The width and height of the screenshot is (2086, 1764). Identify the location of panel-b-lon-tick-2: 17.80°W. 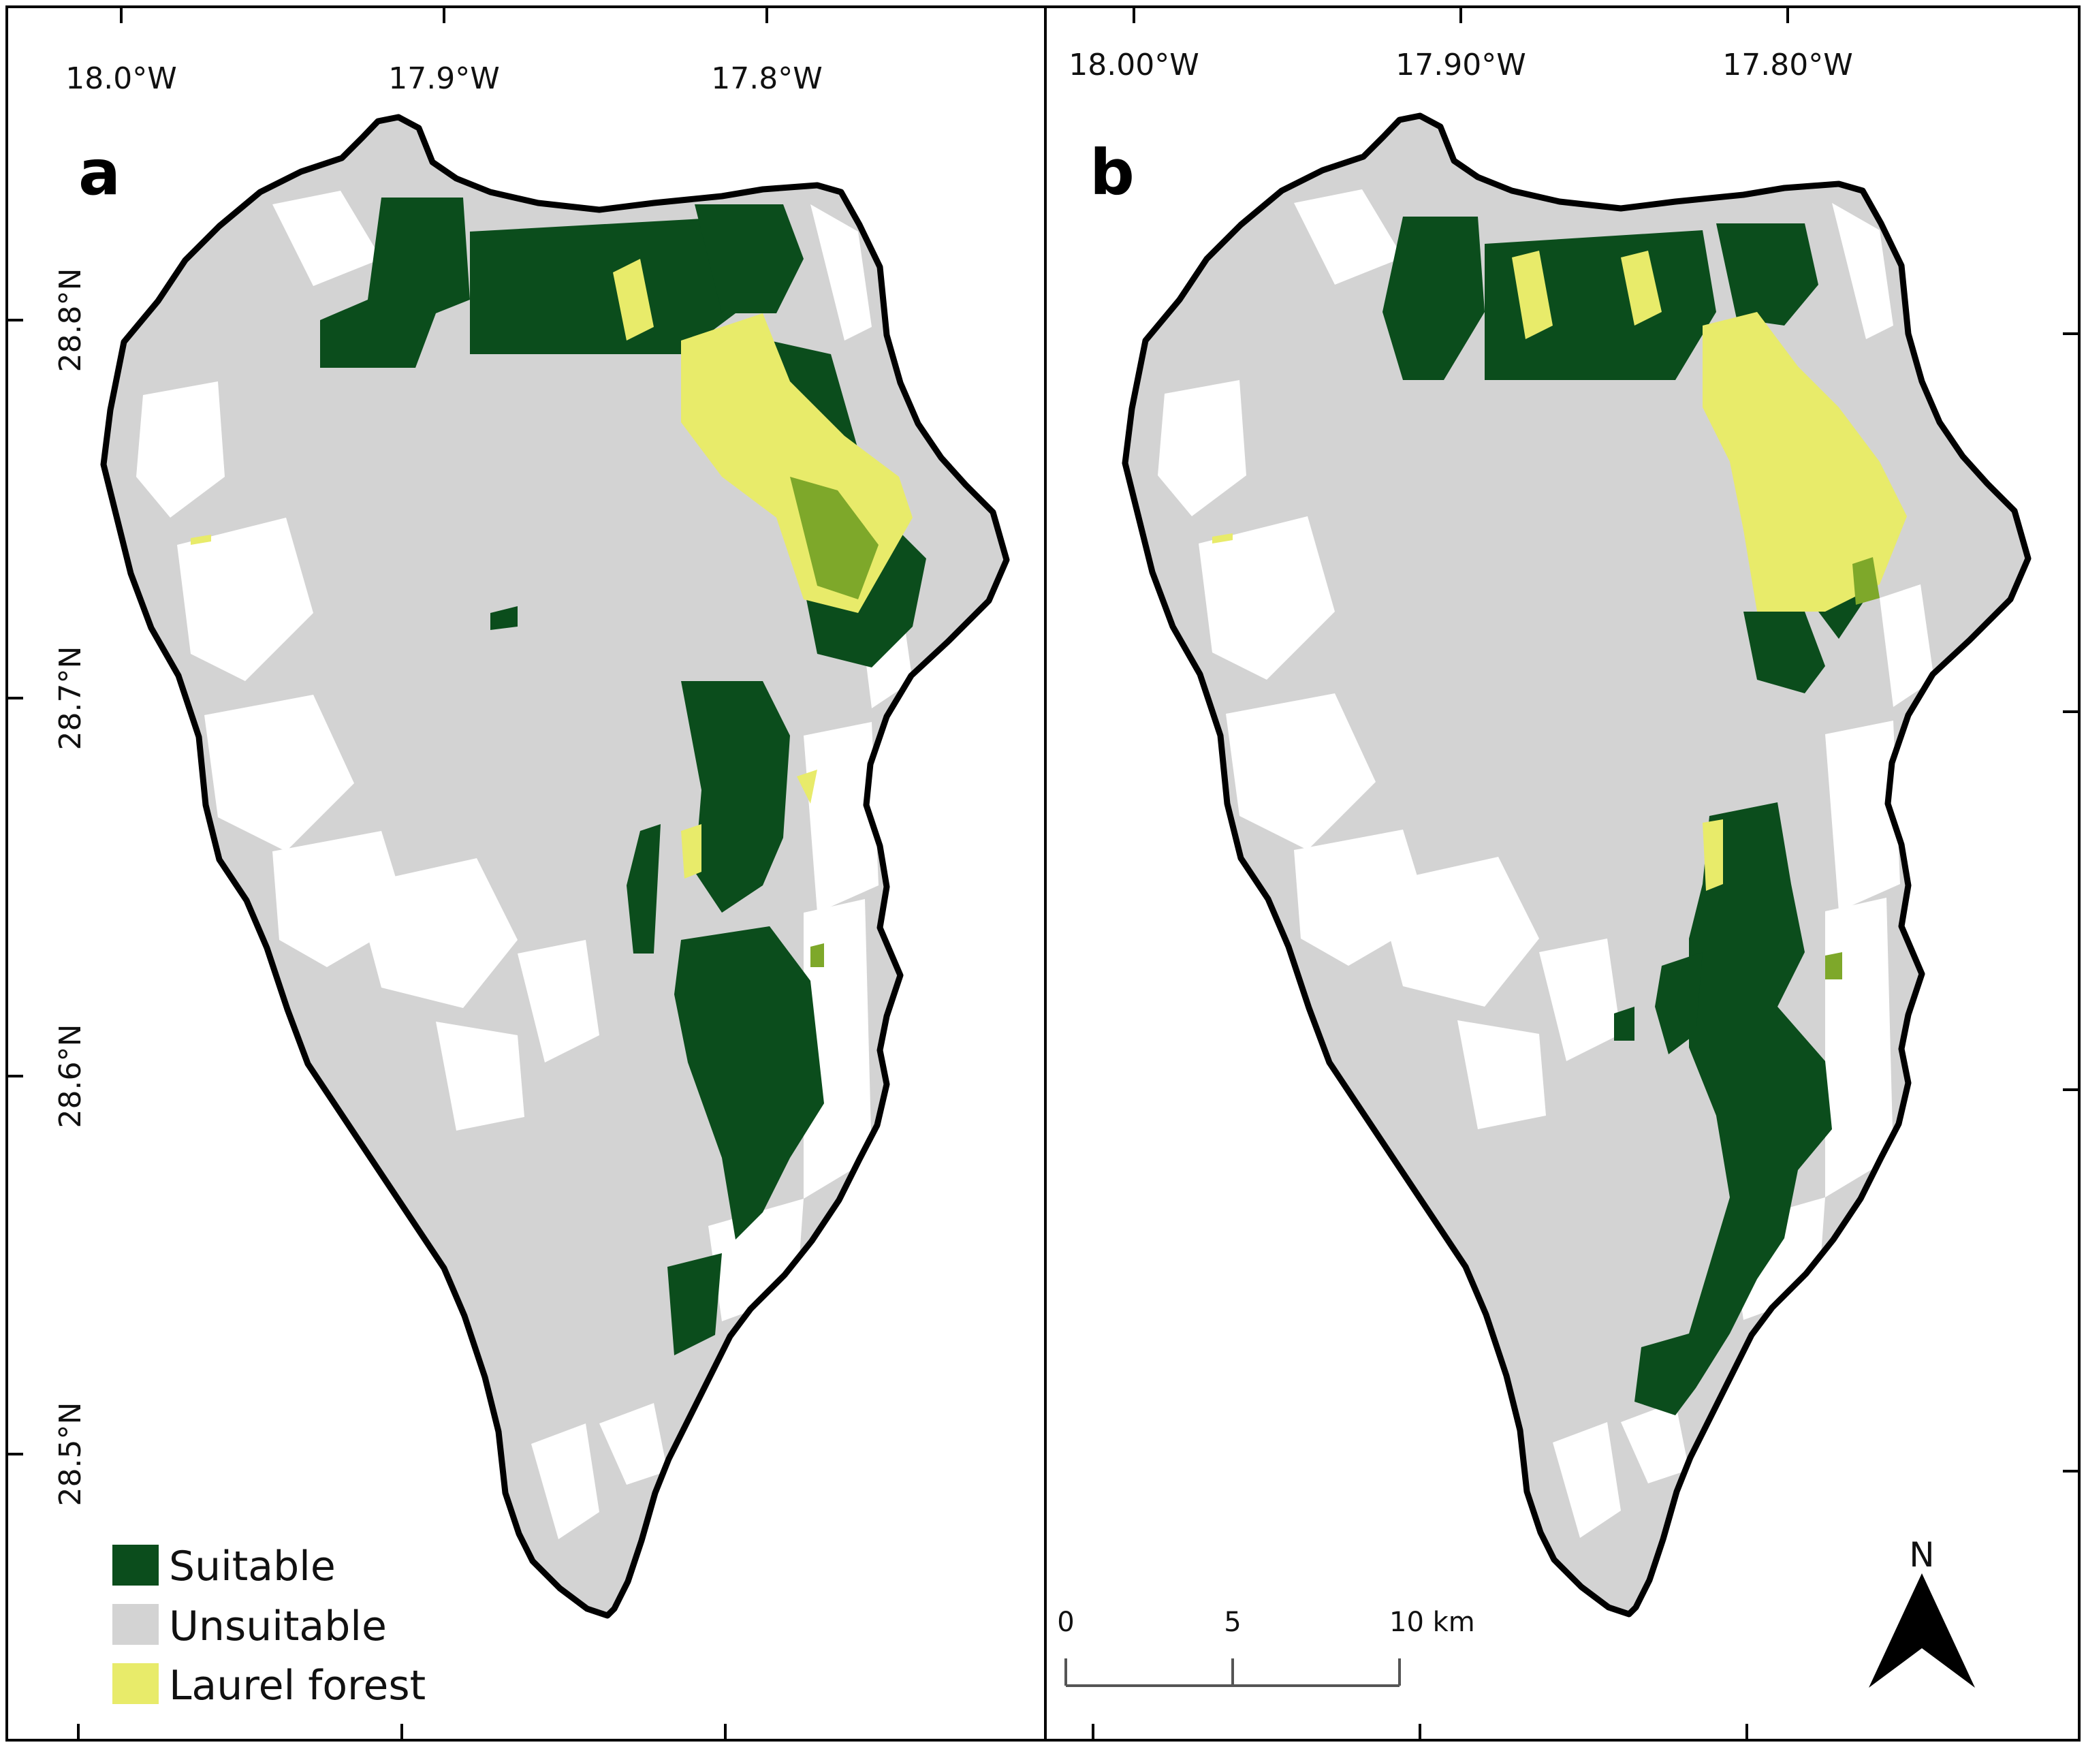
(1787, 65).